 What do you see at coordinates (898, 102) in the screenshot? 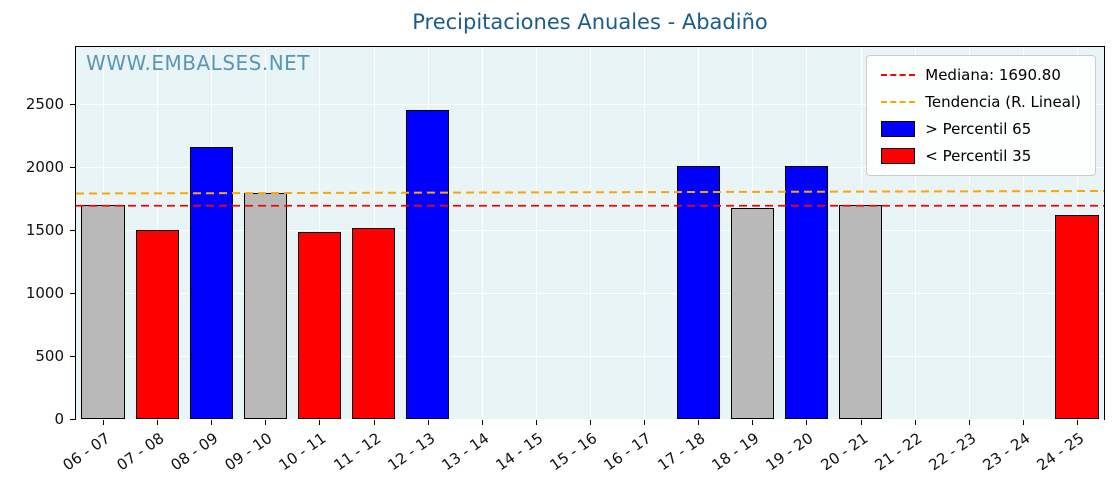
I see `legend-swatch-trend` at bounding box center [898, 102].